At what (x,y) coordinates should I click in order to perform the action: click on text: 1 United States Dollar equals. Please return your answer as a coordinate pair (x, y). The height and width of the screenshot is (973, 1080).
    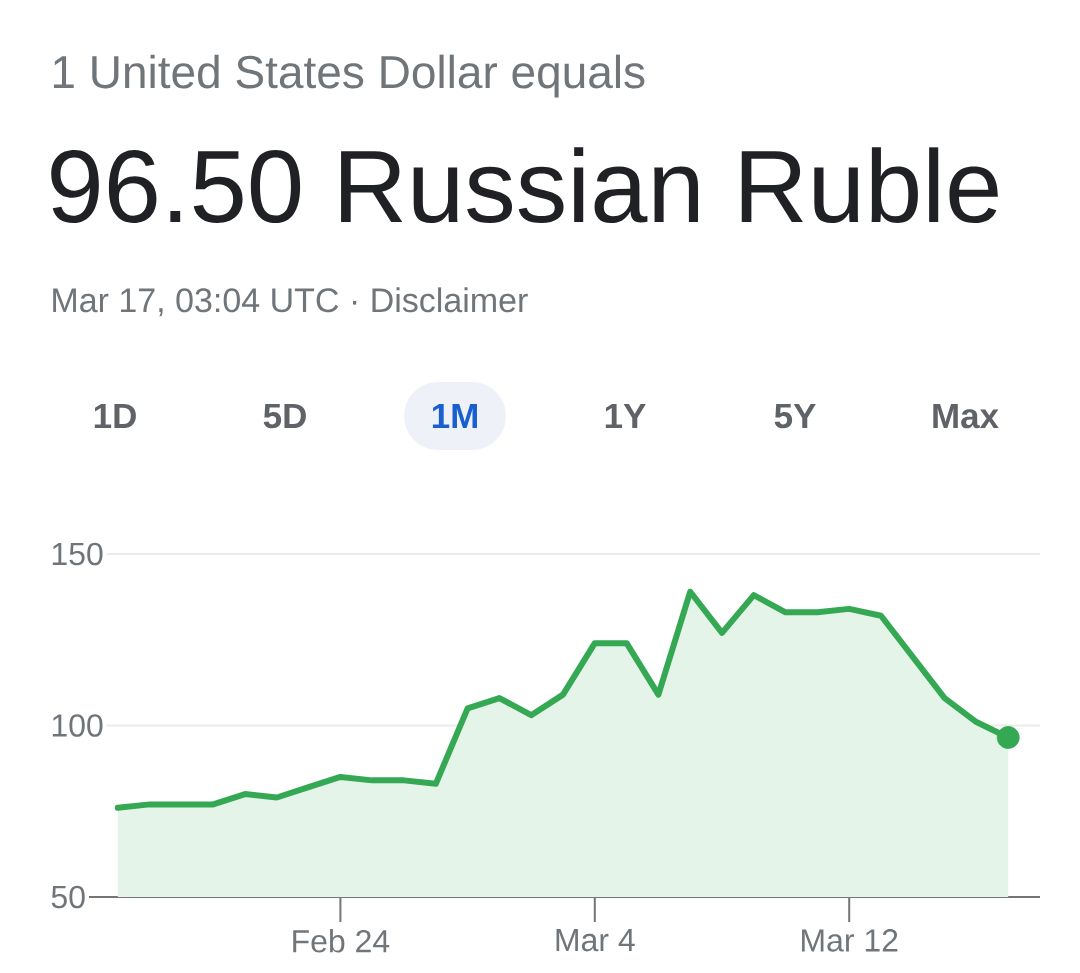
    Looking at the image, I should click on (349, 76).